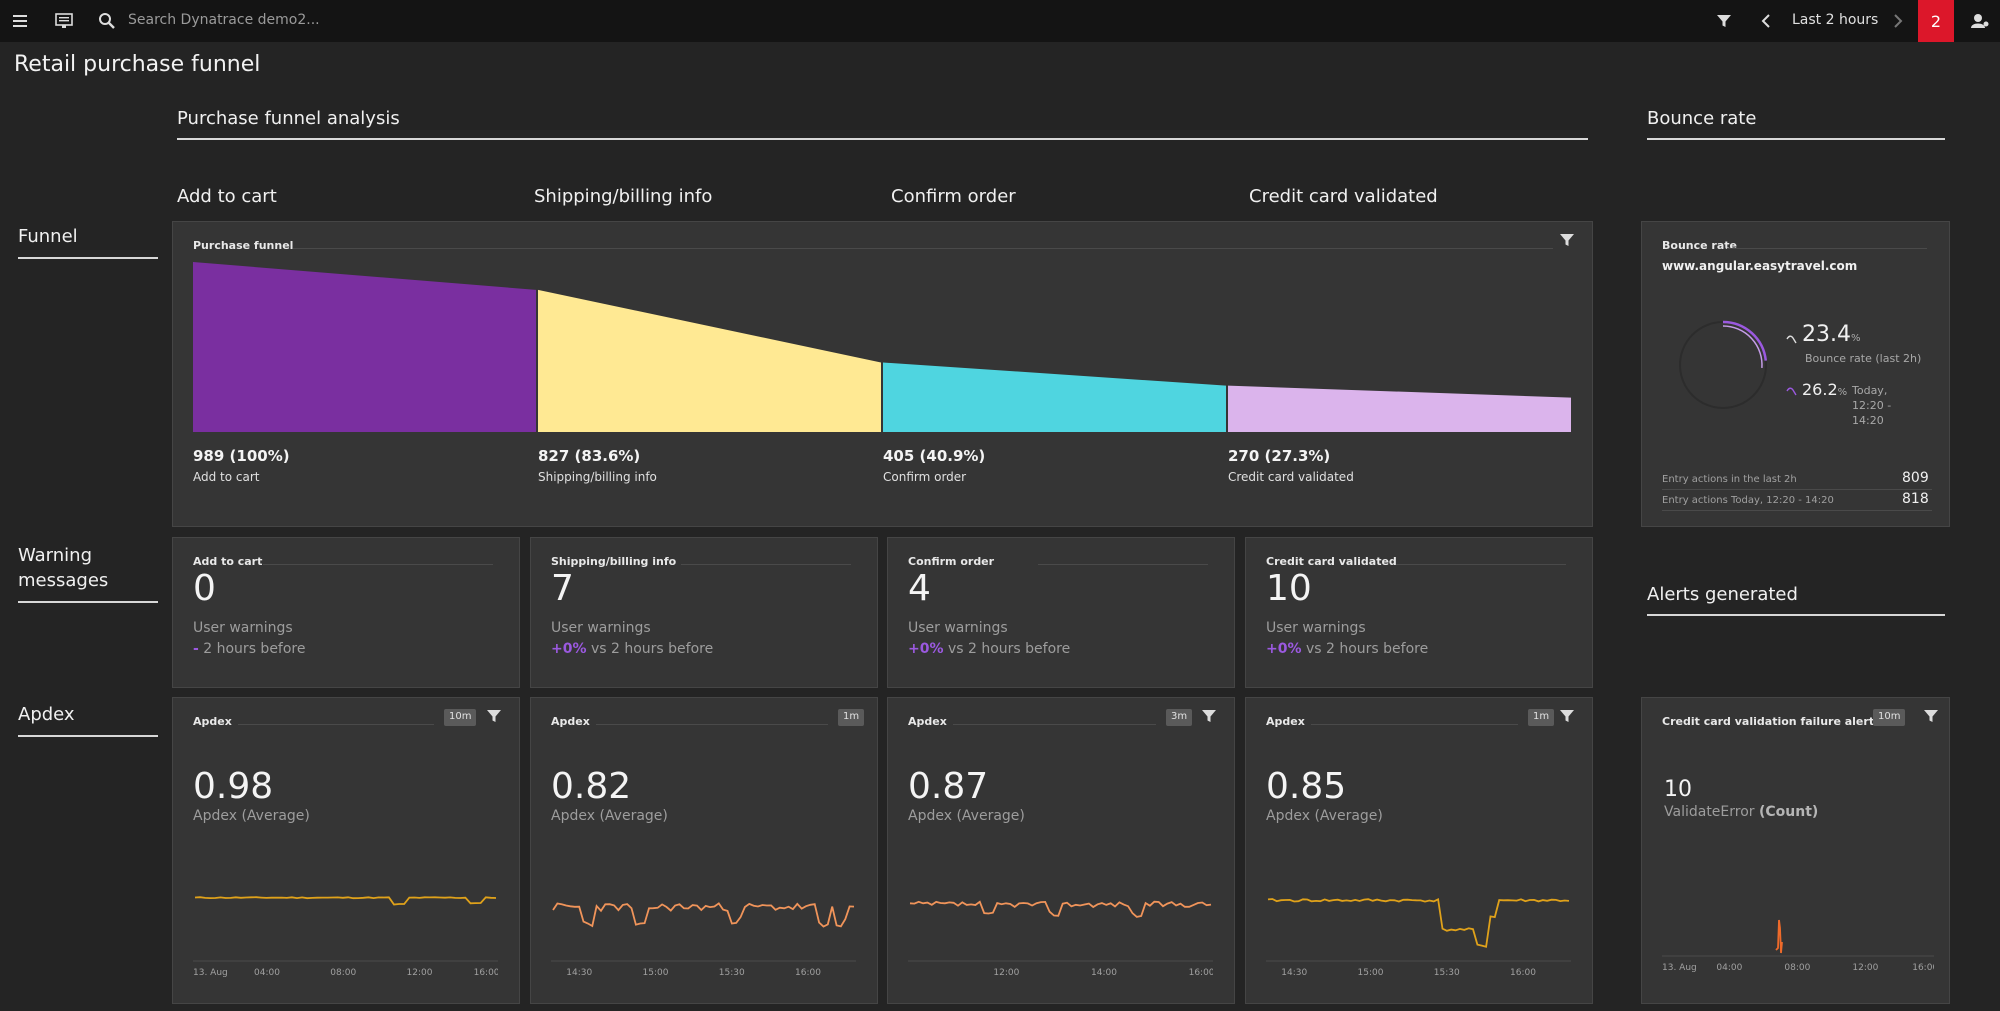 The image size is (2000, 1011). What do you see at coordinates (1723, 364) in the screenshot?
I see `bounce-rate-ring` at bounding box center [1723, 364].